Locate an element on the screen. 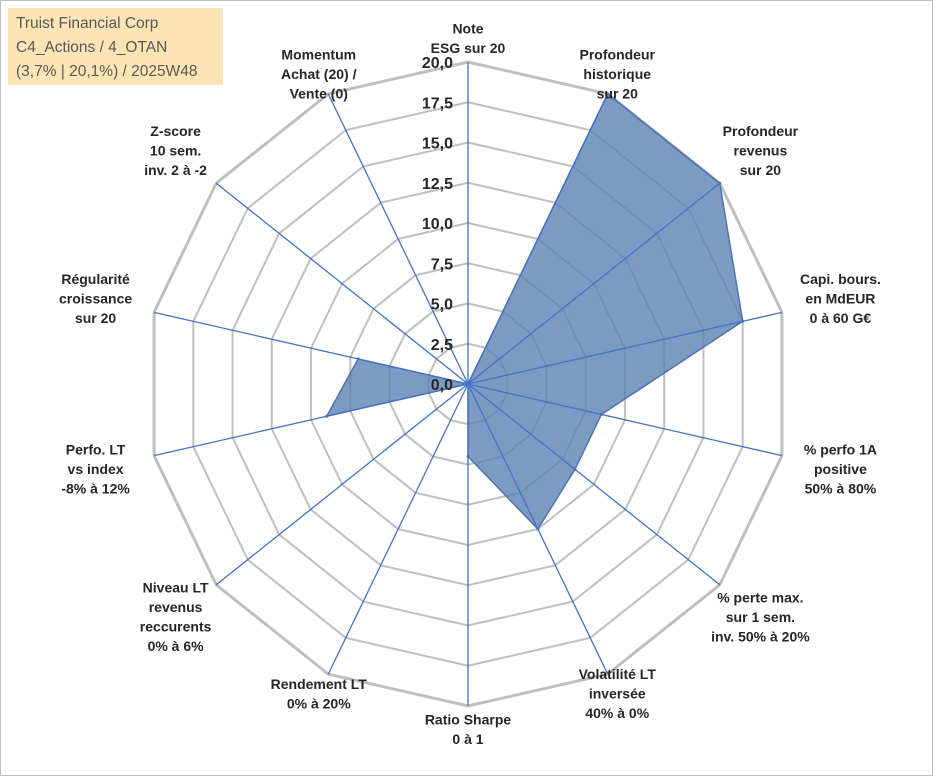 This screenshot has width=933, height=776. axis-label: % perte max. sur 1 sem. inv. 50% à 20% is located at coordinates (760, 616).